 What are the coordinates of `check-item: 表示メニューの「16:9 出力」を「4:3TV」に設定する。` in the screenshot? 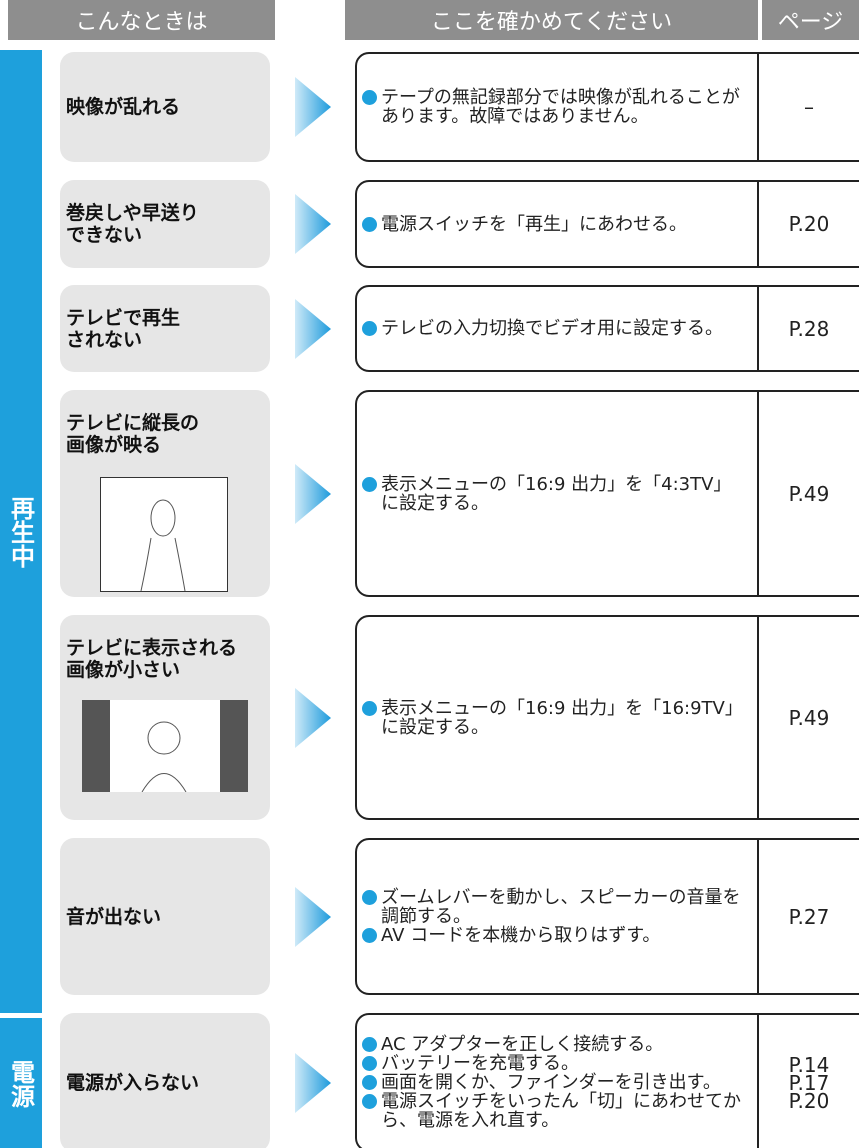 It's located at (554, 494).